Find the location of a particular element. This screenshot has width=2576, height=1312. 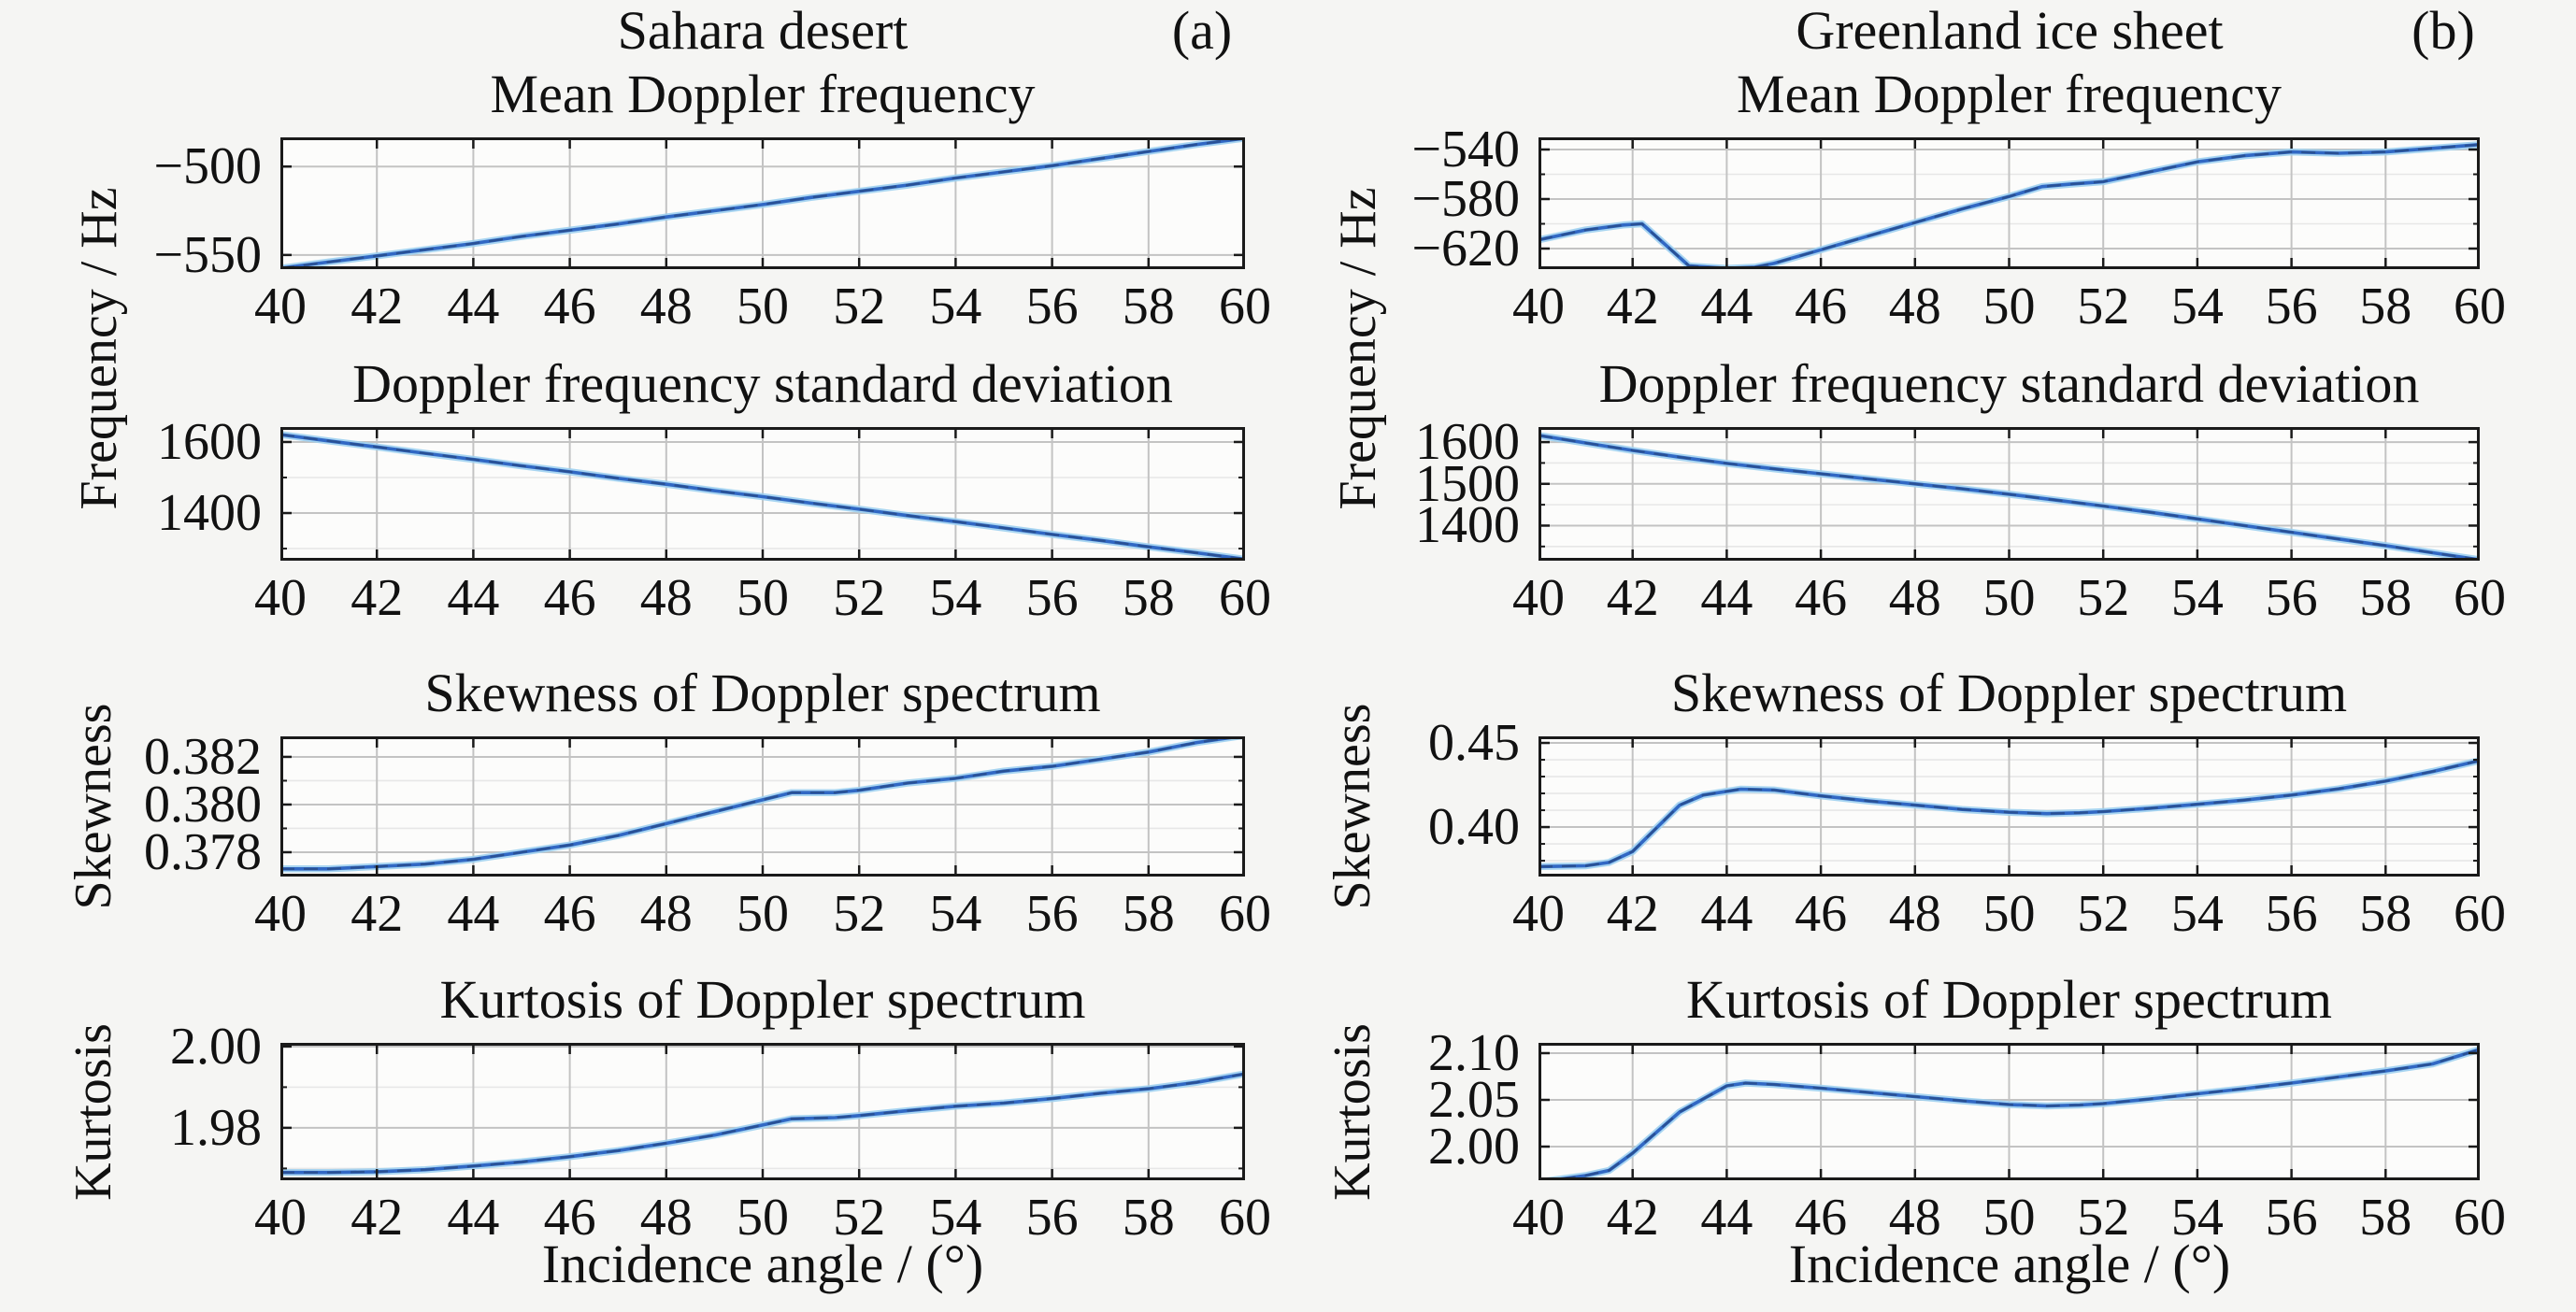

y-tick-label: 0.382 is located at coordinates (203, 756).